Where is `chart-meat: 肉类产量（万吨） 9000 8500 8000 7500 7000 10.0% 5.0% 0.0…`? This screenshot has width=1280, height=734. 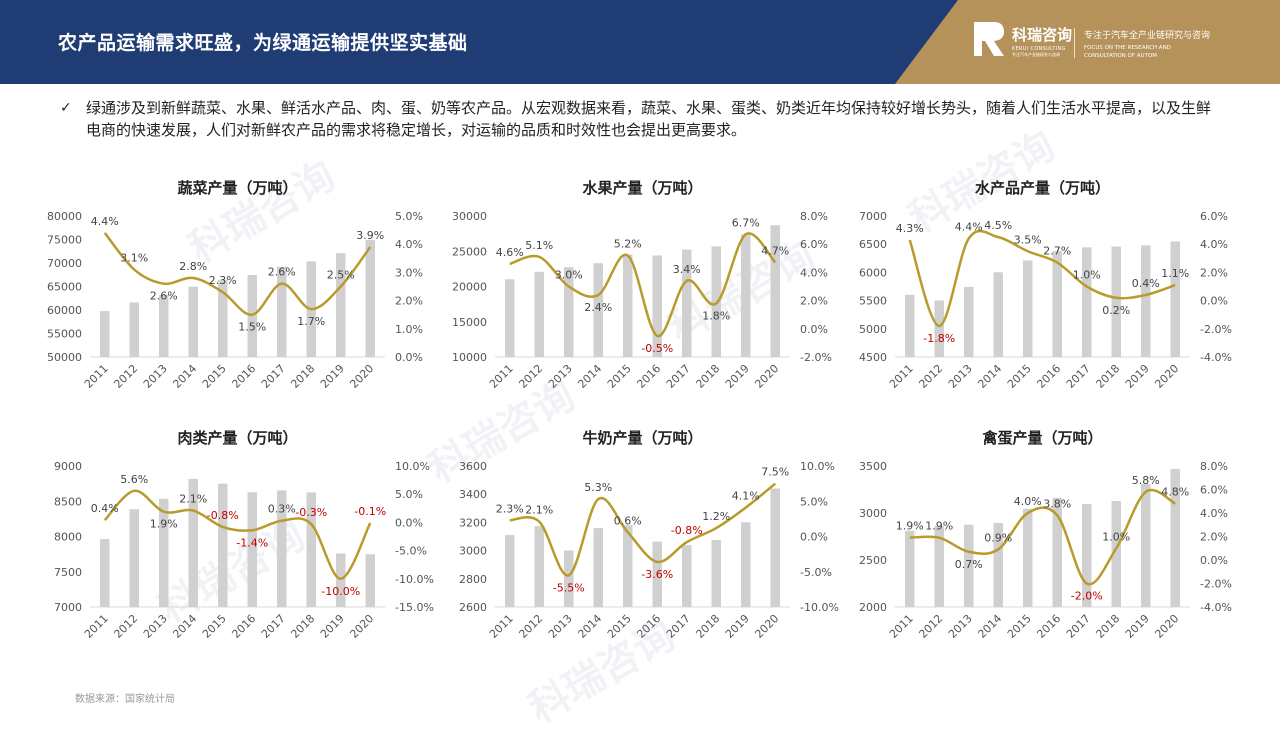
chart-meat: 肉类产量（万吨） 9000 8500 8000 7500 7000 10.0% 5.0% 0.0… is located at coordinates (230, 547).